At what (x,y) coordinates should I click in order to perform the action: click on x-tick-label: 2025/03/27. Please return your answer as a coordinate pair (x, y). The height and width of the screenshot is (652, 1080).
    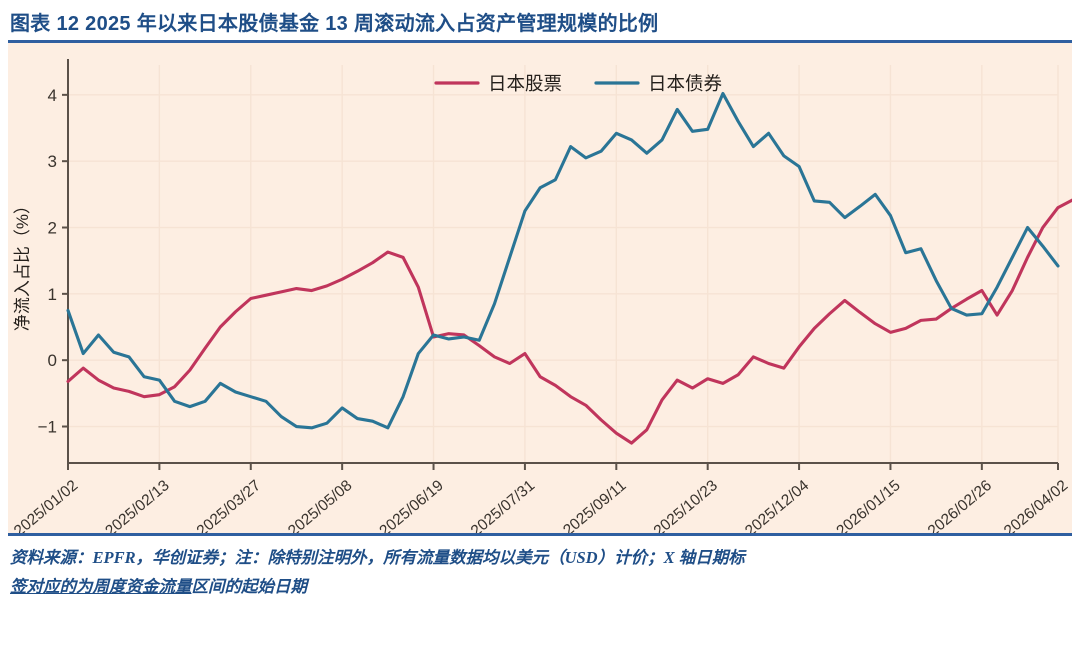
    Looking at the image, I should click on (229, 505).